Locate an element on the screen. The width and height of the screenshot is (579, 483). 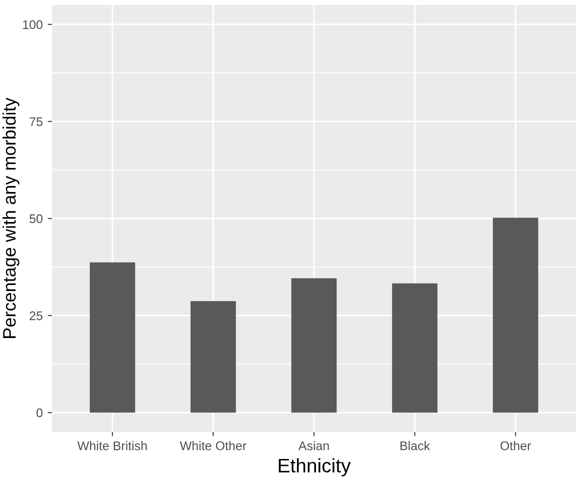
x-tick-label: White British is located at coordinates (112, 445).